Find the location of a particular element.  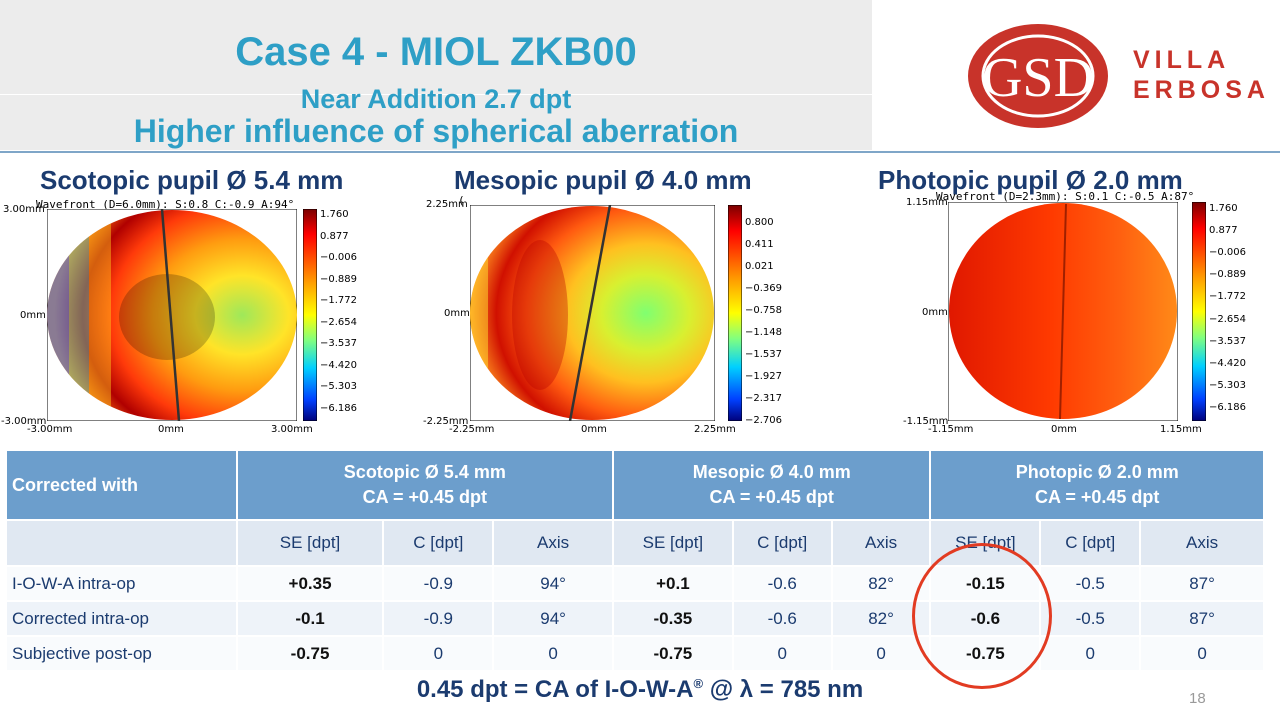

axis-label-top: 2.25mm is located at coordinates (447, 204).